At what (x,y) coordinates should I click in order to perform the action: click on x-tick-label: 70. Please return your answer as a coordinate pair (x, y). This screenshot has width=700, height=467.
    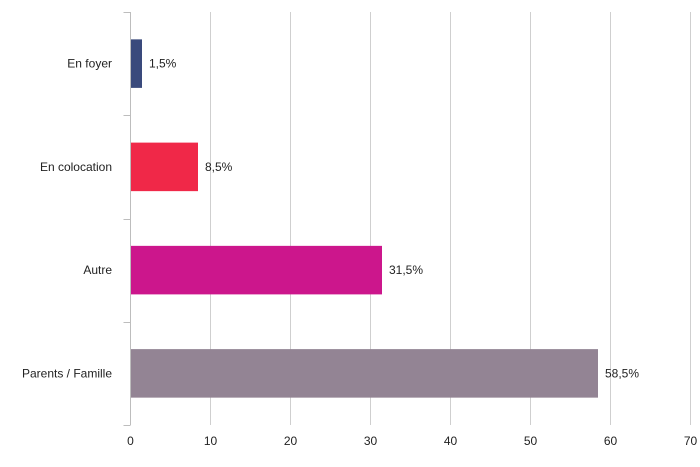
    Looking at the image, I should click on (691, 441).